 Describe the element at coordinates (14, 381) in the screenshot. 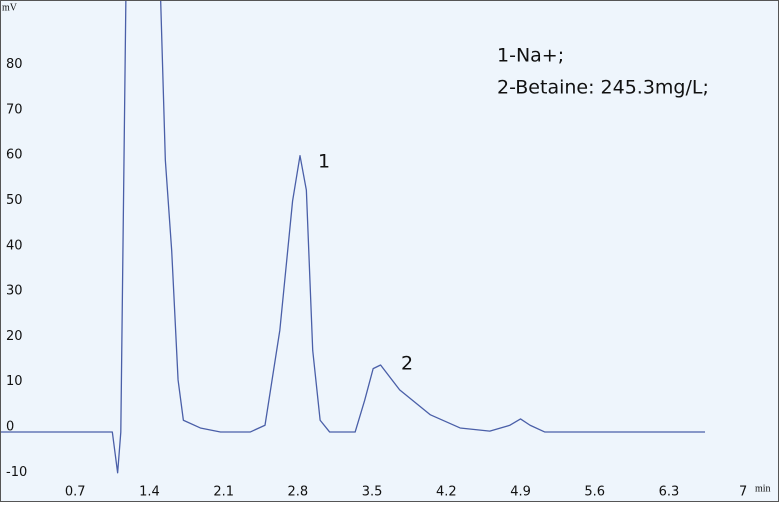

I see `y-tick-label: 10` at that location.